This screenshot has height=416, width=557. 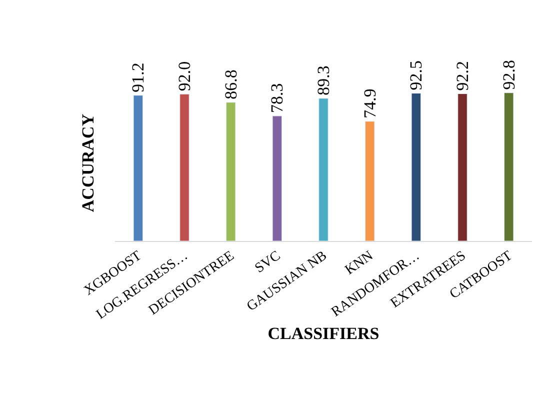 What do you see at coordinates (277, 98) in the screenshot?
I see `data-label: 78.3` at bounding box center [277, 98].